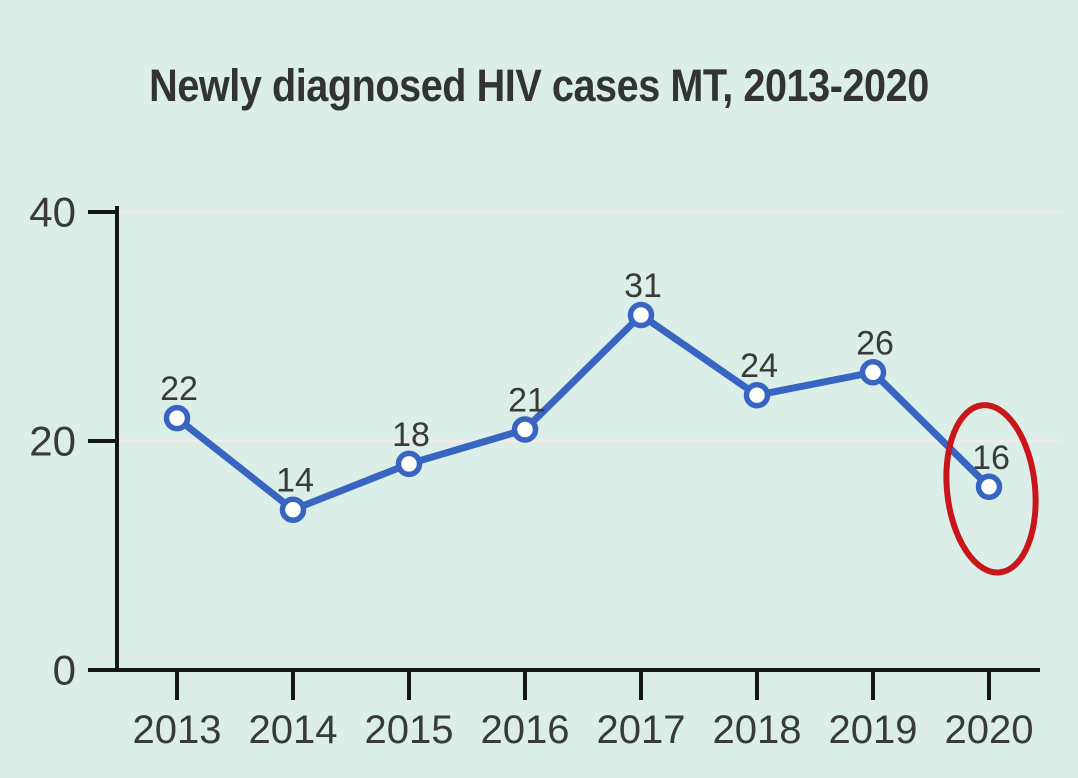 Image resolution: width=1078 pixels, height=778 pixels. Describe the element at coordinates (293, 730) in the screenshot. I see `x-tick-label: 2014` at that location.